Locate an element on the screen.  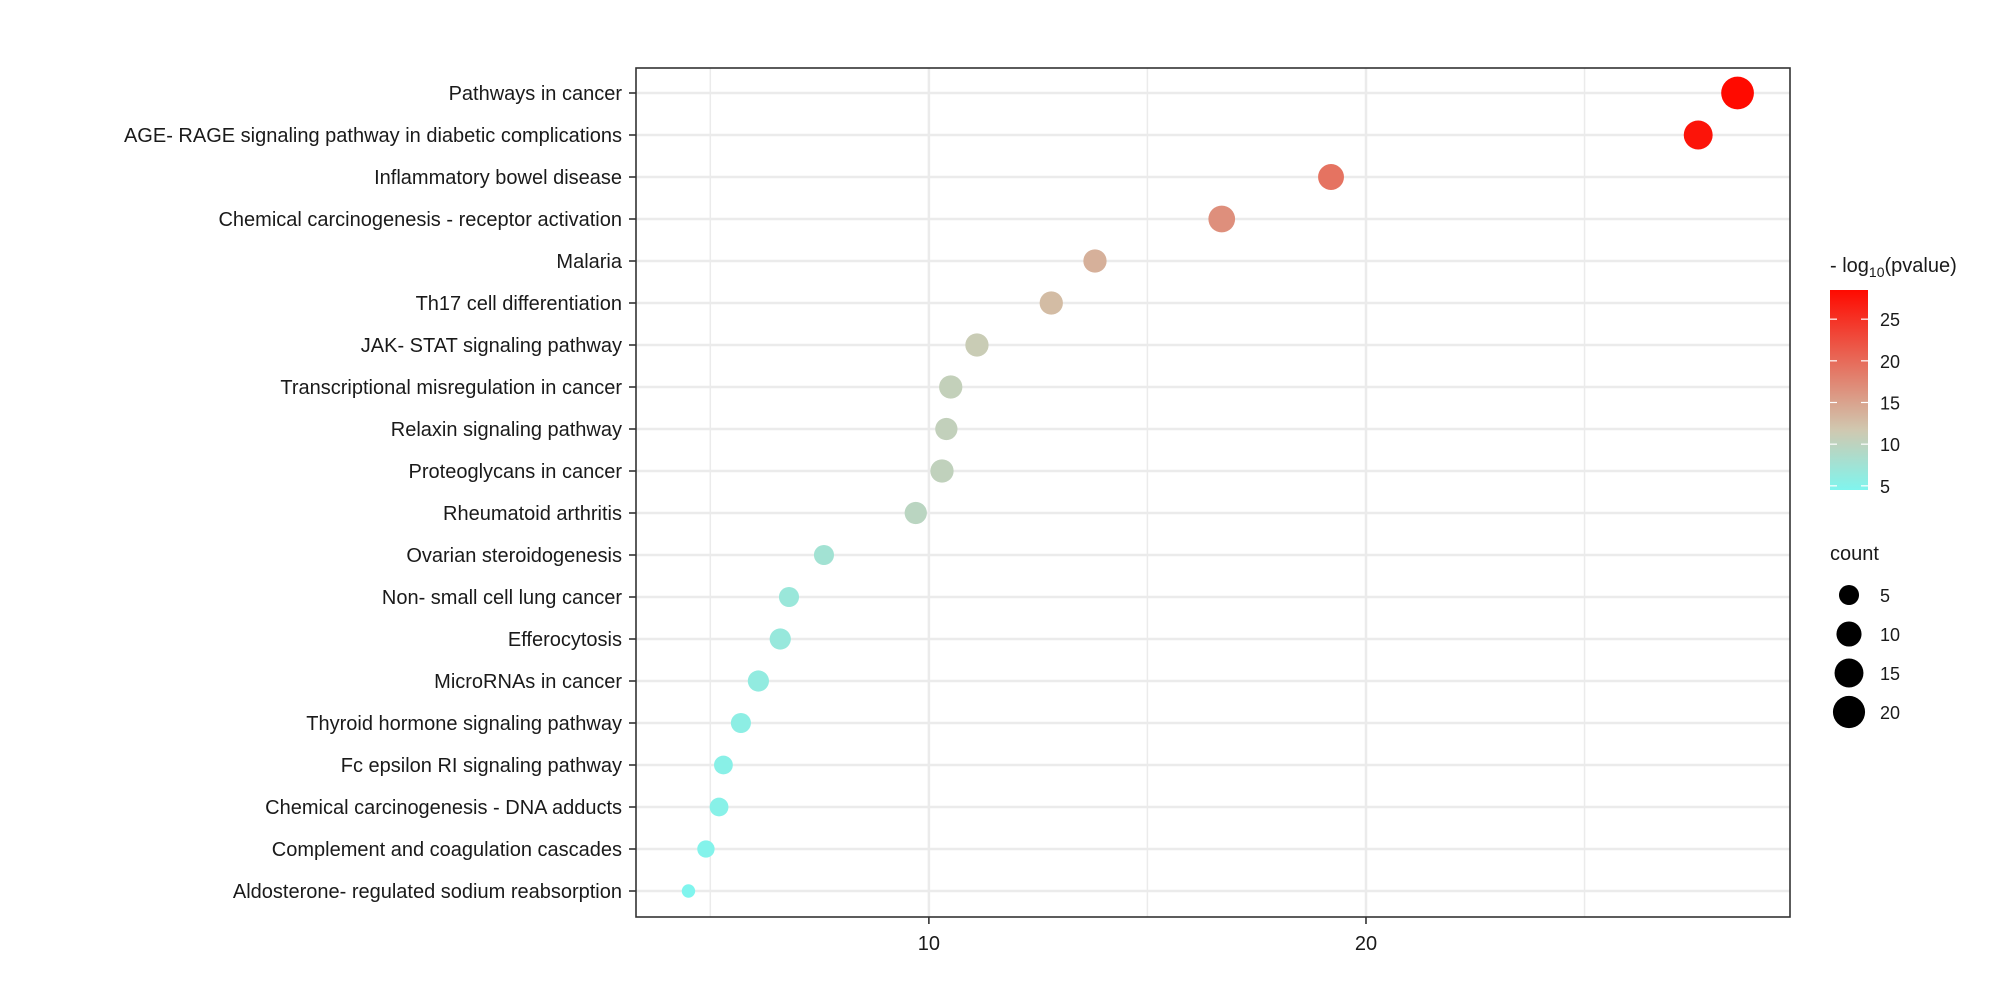
y-tick-label: MicroRNAs in cancer is located at coordinates (528, 682).